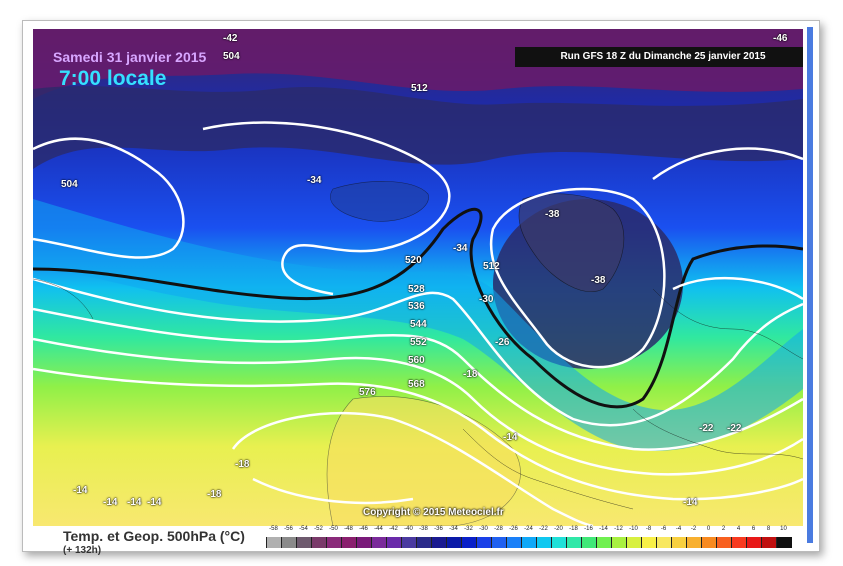 This screenshot has width=843, height=566. What do you see at coordinates (130, 57) in the screenshot?
I see `forecast-date: Samedi 31 janvier 2015` at bounding box center [130, 57].